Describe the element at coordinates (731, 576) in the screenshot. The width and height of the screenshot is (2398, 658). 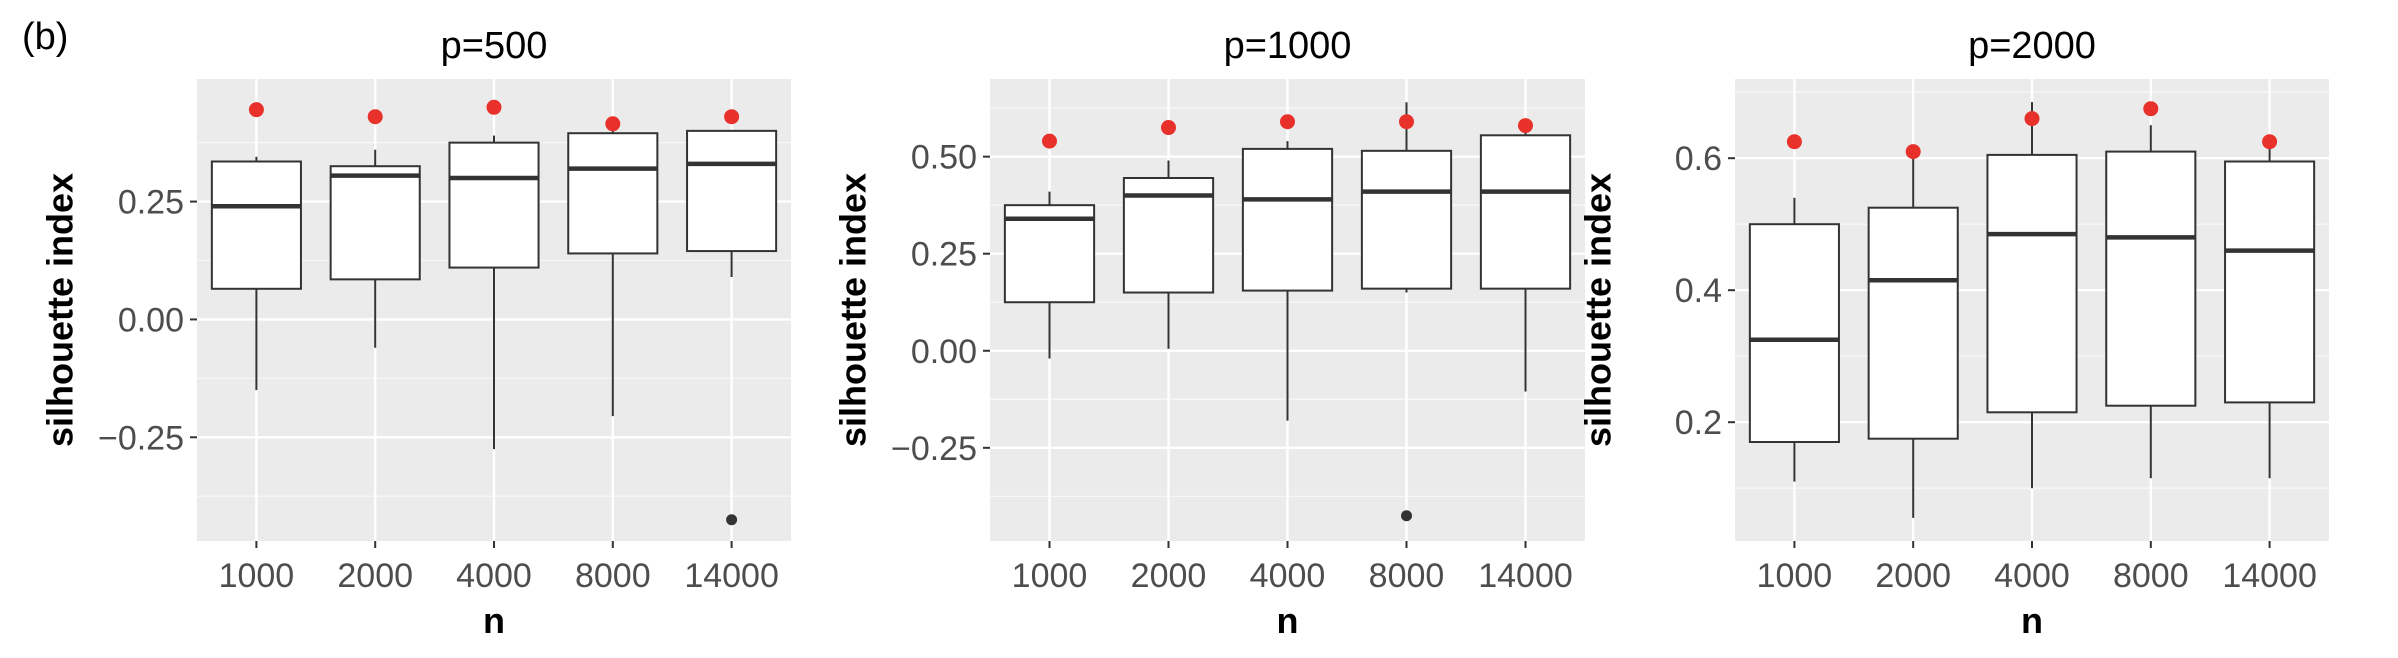
I see `panel1-xtick-label: 14000` at that location.